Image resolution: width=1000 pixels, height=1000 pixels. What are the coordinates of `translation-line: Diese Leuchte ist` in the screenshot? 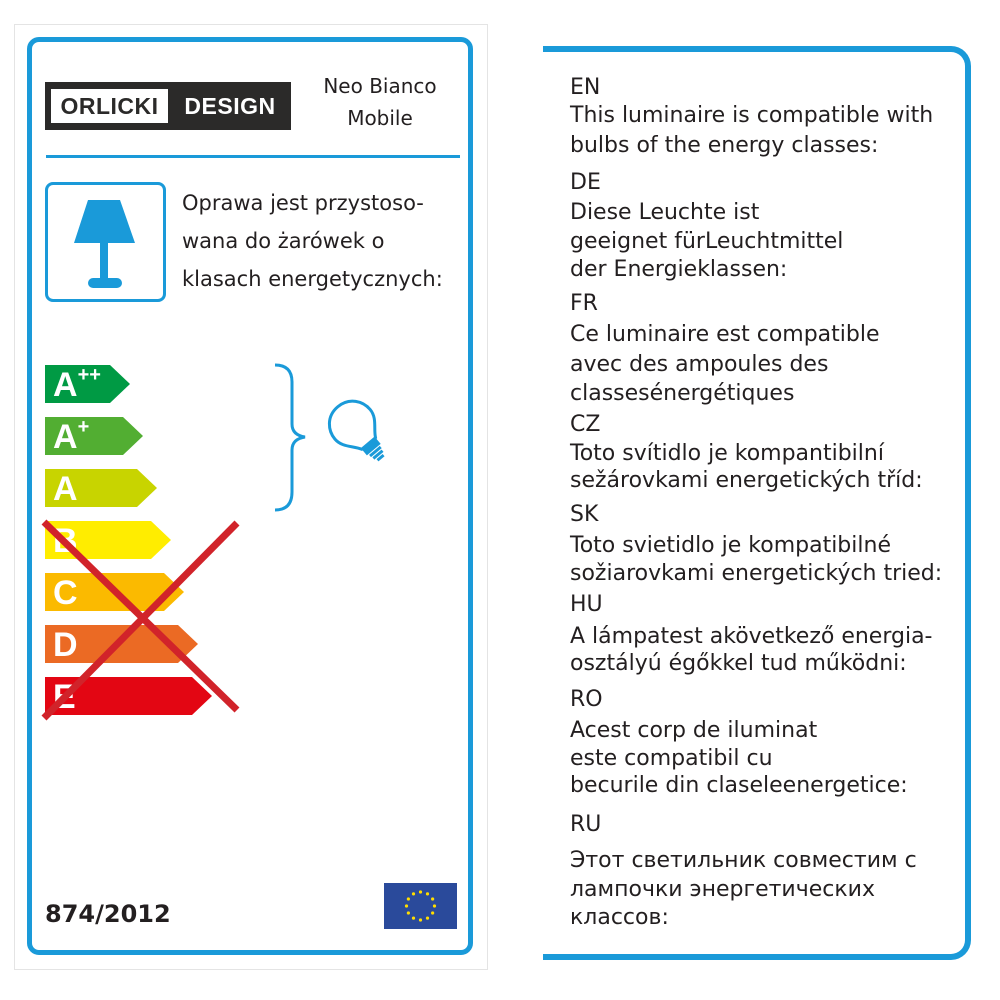 It's located at (665, 212).